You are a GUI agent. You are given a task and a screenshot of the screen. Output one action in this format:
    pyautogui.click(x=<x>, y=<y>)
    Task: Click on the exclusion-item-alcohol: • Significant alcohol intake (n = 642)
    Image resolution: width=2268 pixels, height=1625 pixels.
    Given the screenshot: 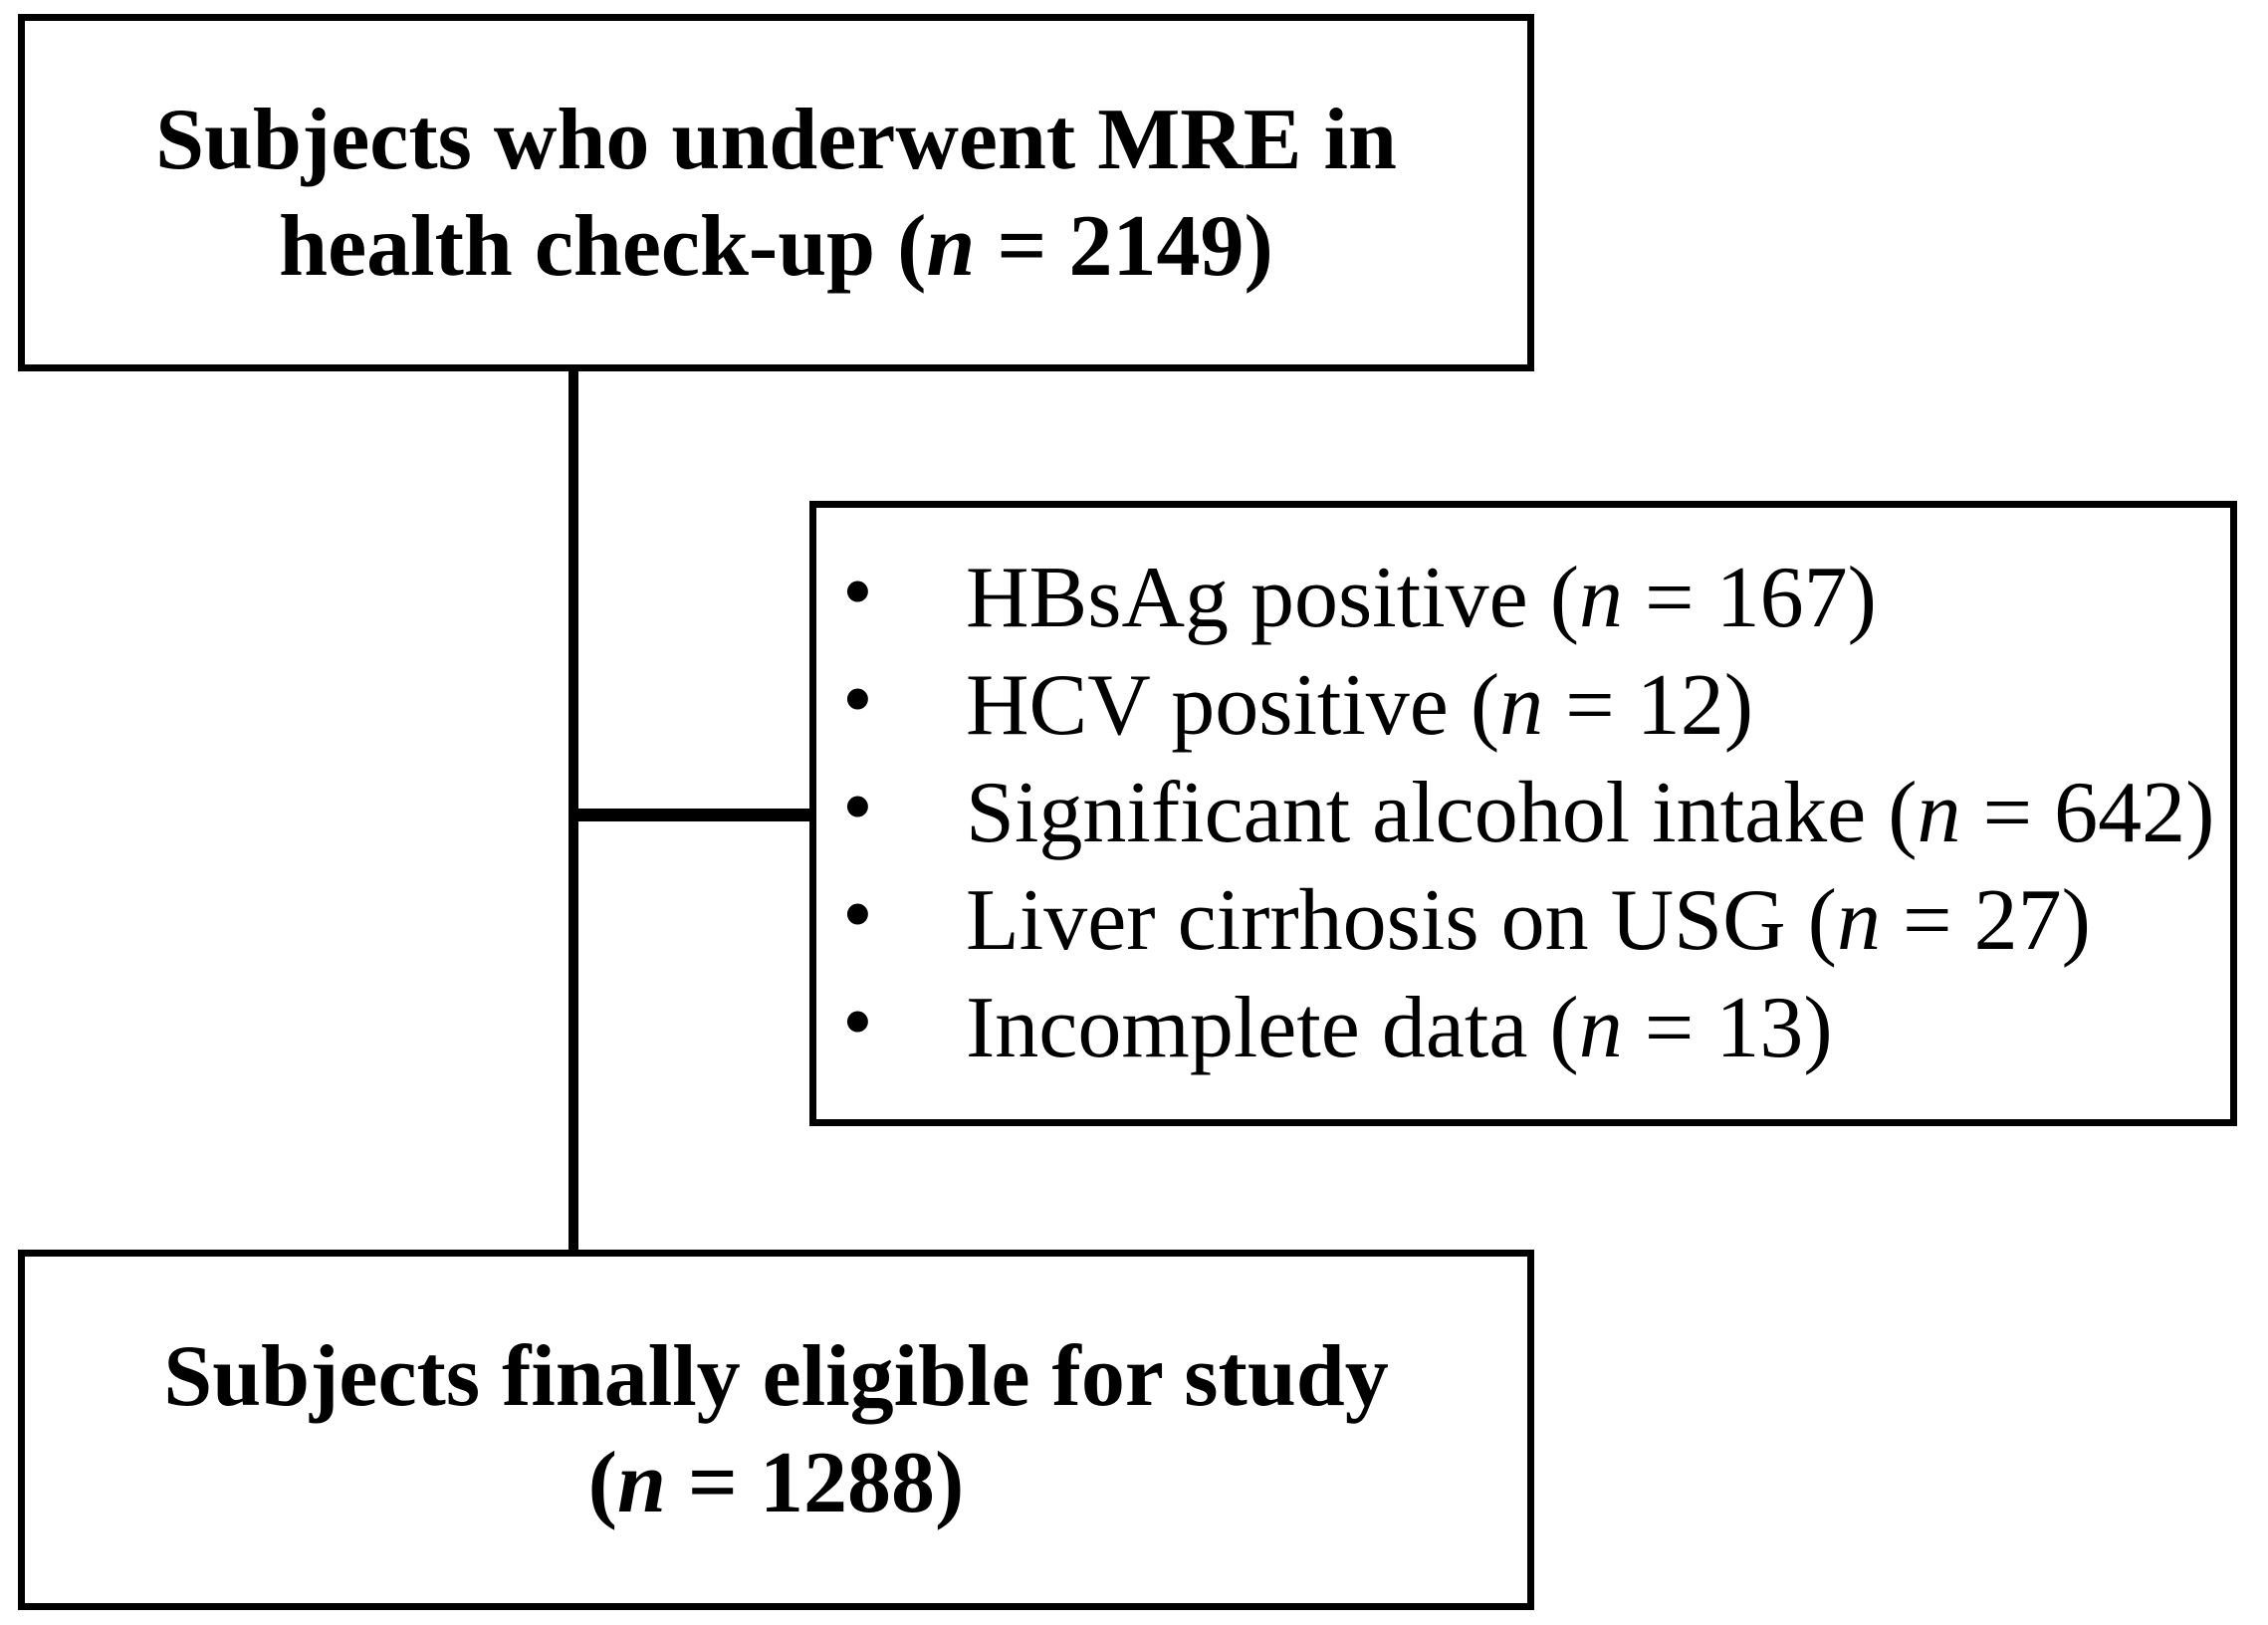 What is the action you would take?
    pyautogui.click(x=1523, y=813)
    